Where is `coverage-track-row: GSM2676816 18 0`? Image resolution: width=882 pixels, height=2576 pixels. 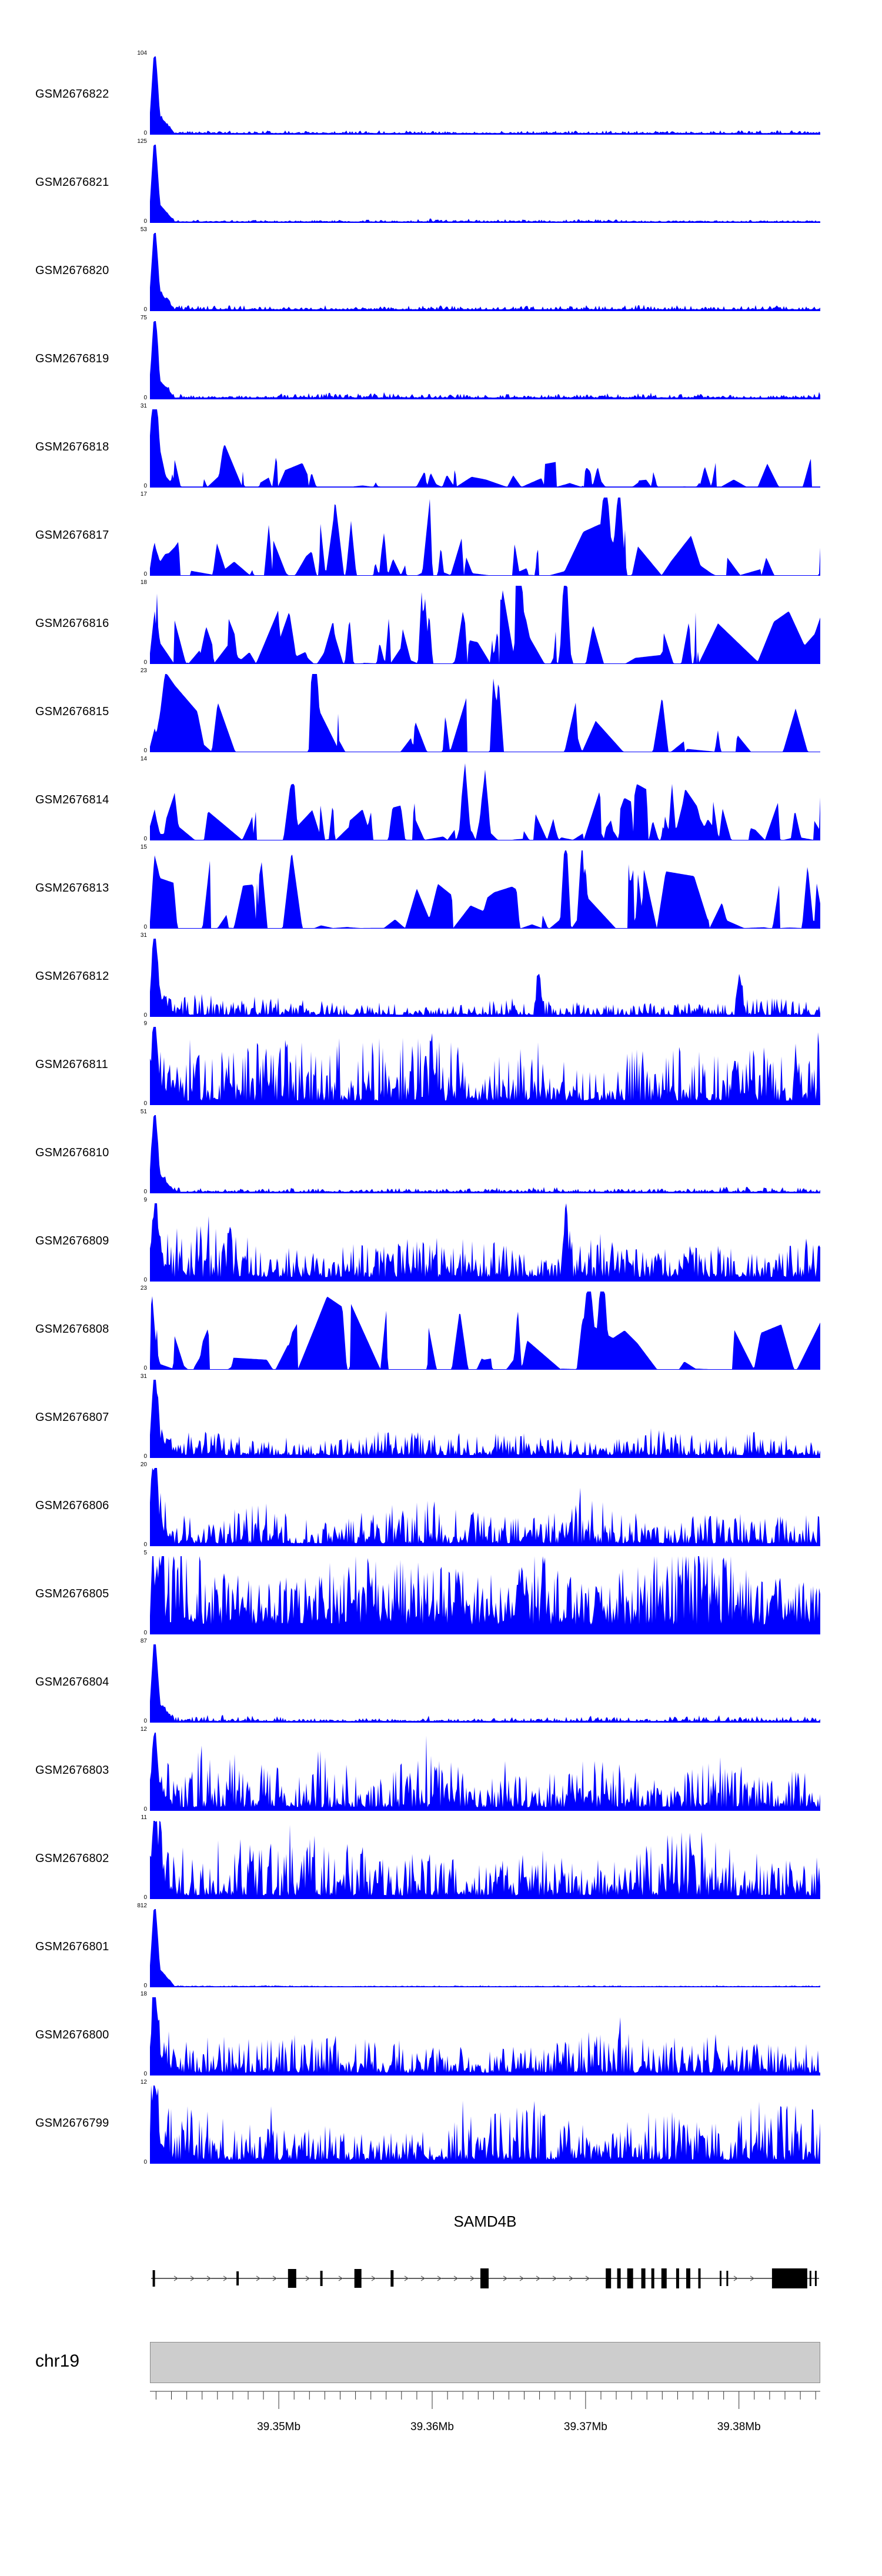
coverage-track-row: GSM2676816 18 0 is located at coordinates (441, 623).